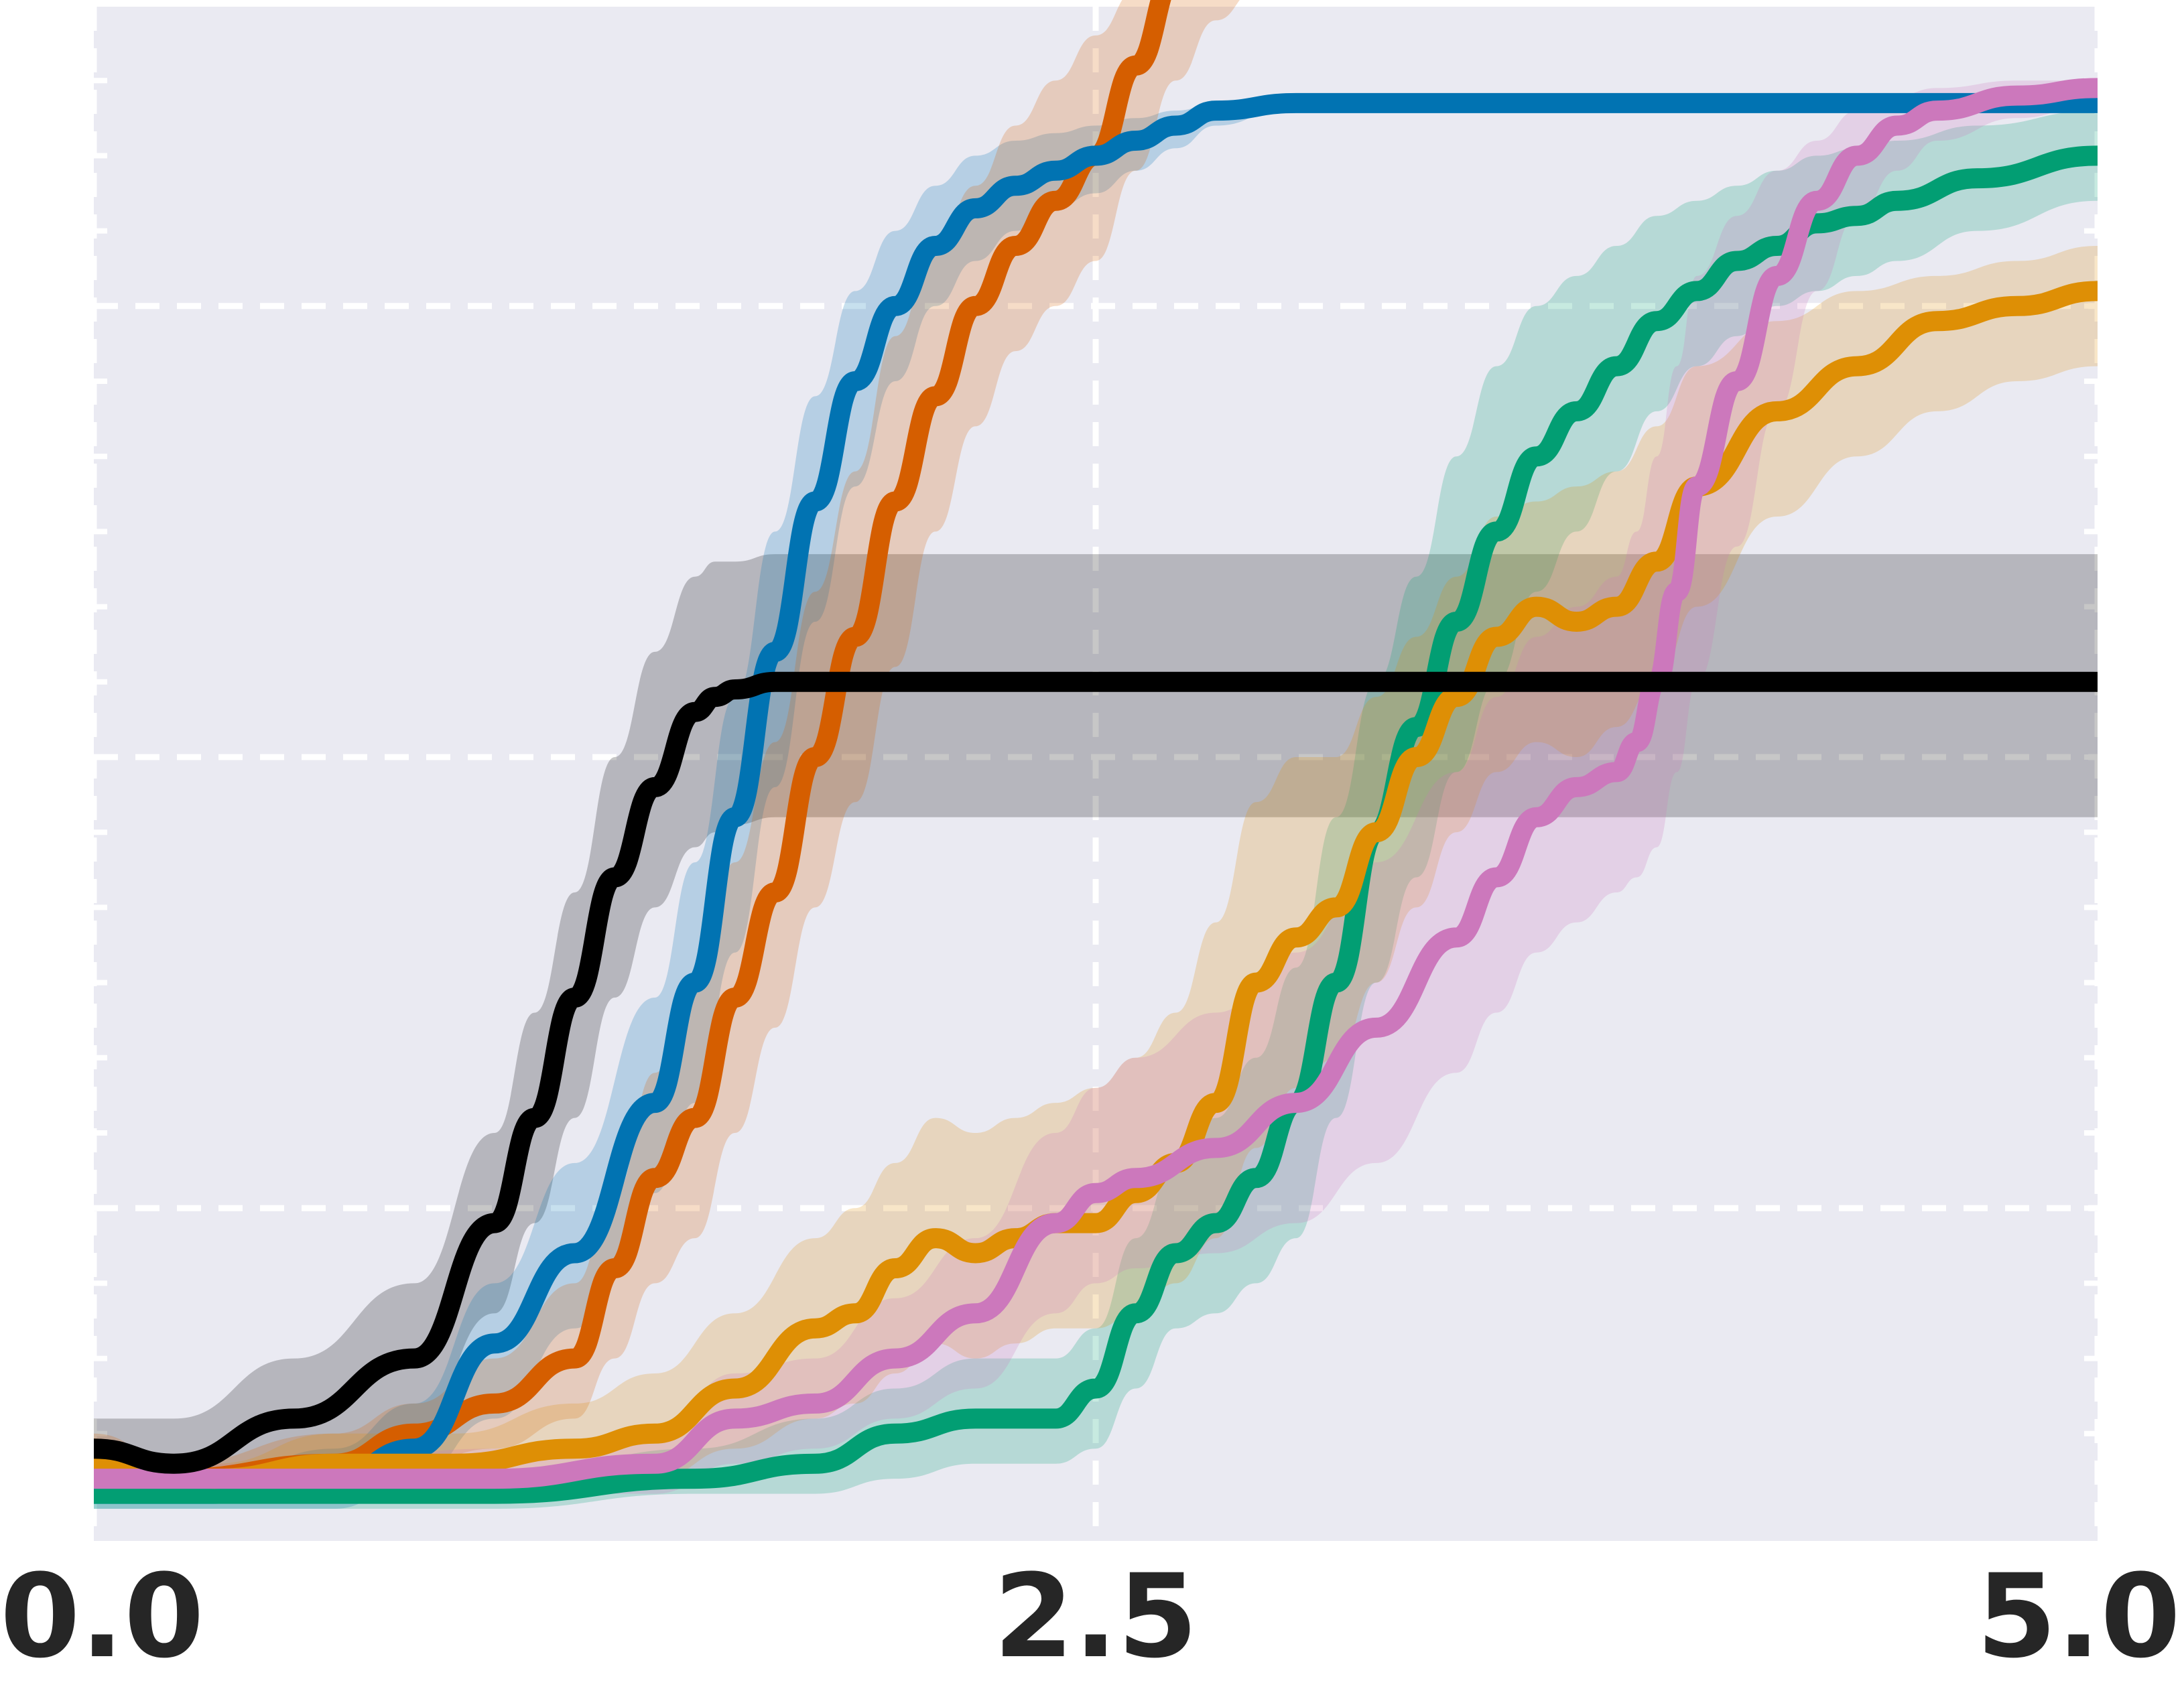 The image size is (2184, 1687). What do you see at coordinates (2078, 1616) in the screenshot?
I see `x-tick-label: 5.0` at bounding box center [2078, 1616].